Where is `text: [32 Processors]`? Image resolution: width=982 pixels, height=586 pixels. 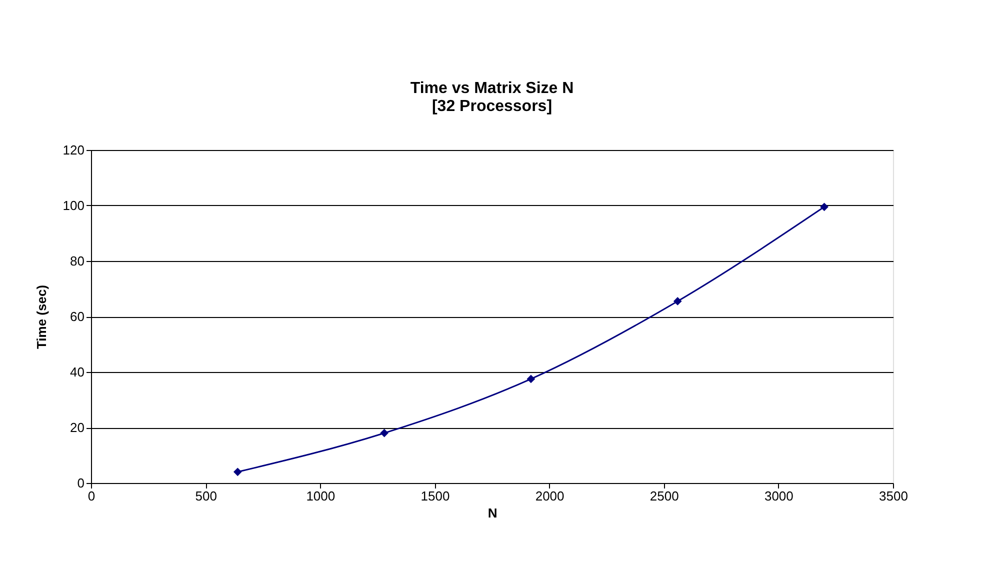 text: [32 Processors] is located at coordinates (492, 106).